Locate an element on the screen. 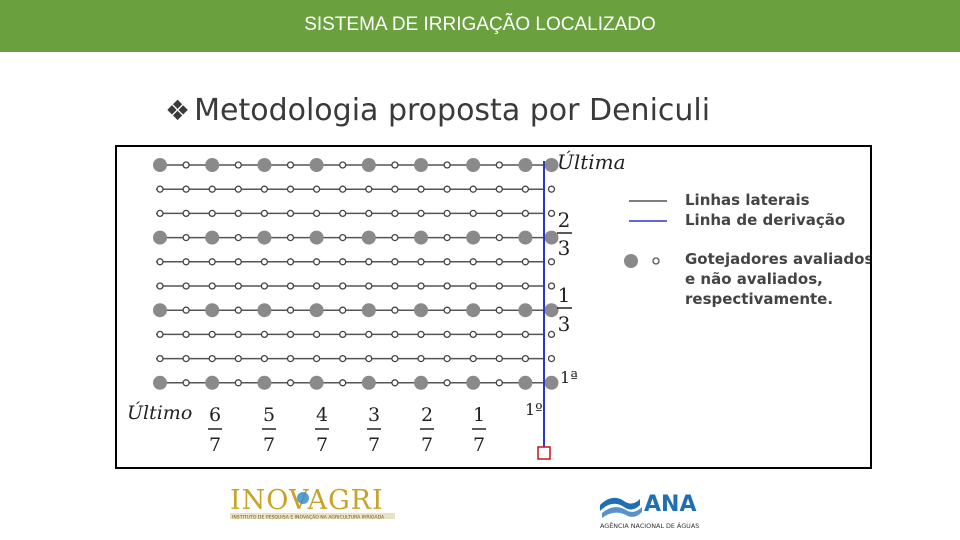 The height and width of the screenshot is (540, 960). header-title: SISTEMA DE IRRIGAÇÃO LOCALIZADO is located at coordinates (480, 24).